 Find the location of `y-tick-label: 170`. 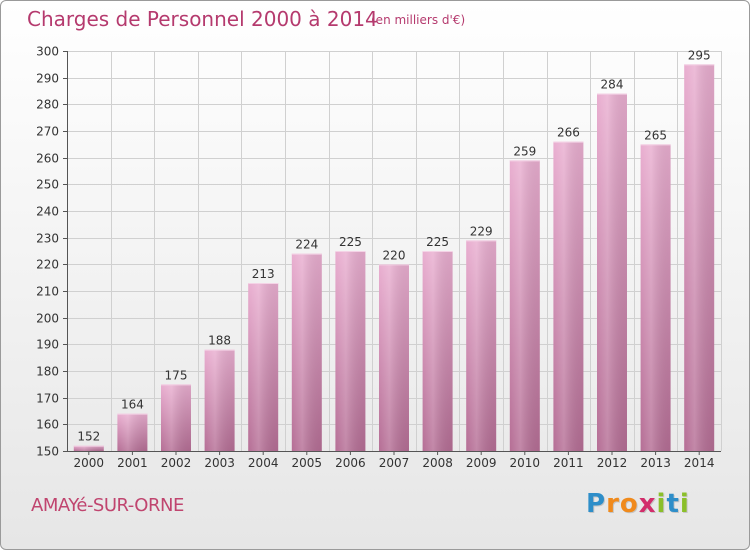

y-tick-label: 170 is located at coordinates (47, 399).